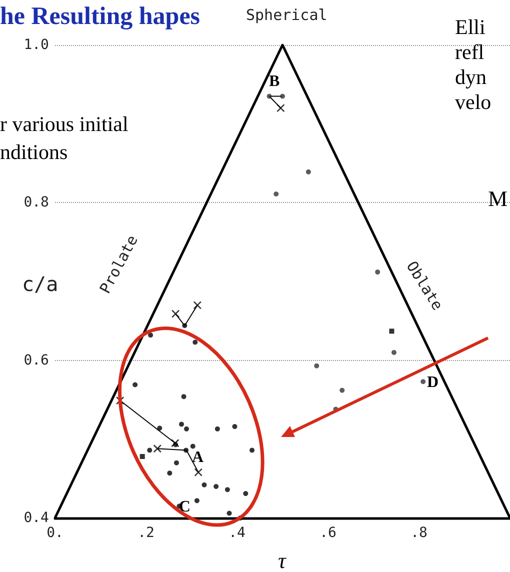 The image size is (510, 572). What do you see at coordinates (36, 202) in the screenshot?
I see `y-tick-label: 0.8` at bounding box center [36, 202].